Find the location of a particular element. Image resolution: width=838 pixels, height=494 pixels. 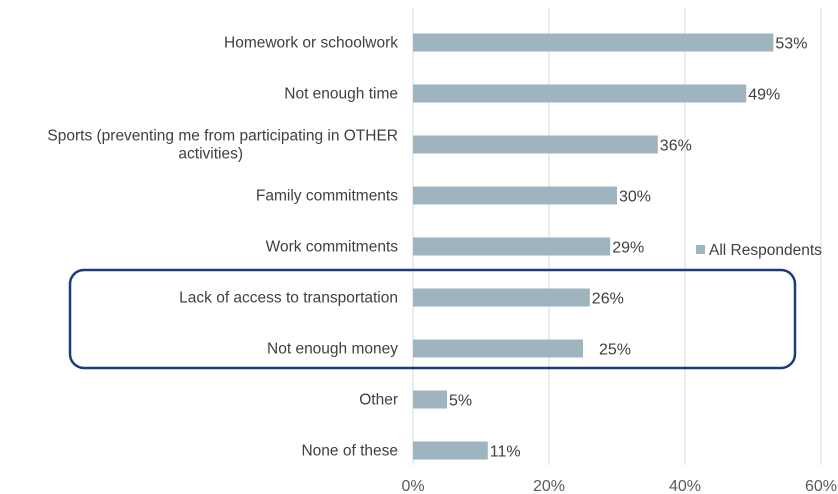

category-label: Work commitments is located at coordinates (332, 247).